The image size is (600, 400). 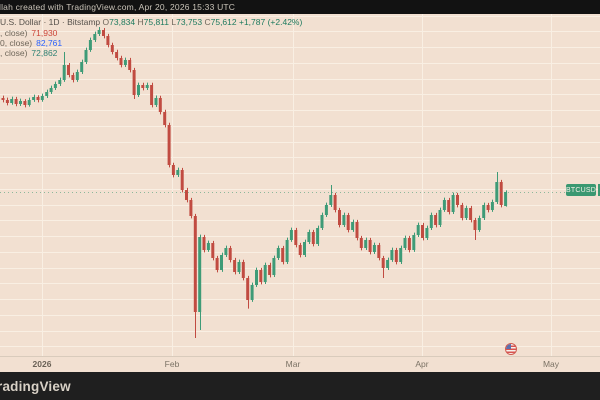 I want to click on time-axis-label: May, so click(x=551, y=364).